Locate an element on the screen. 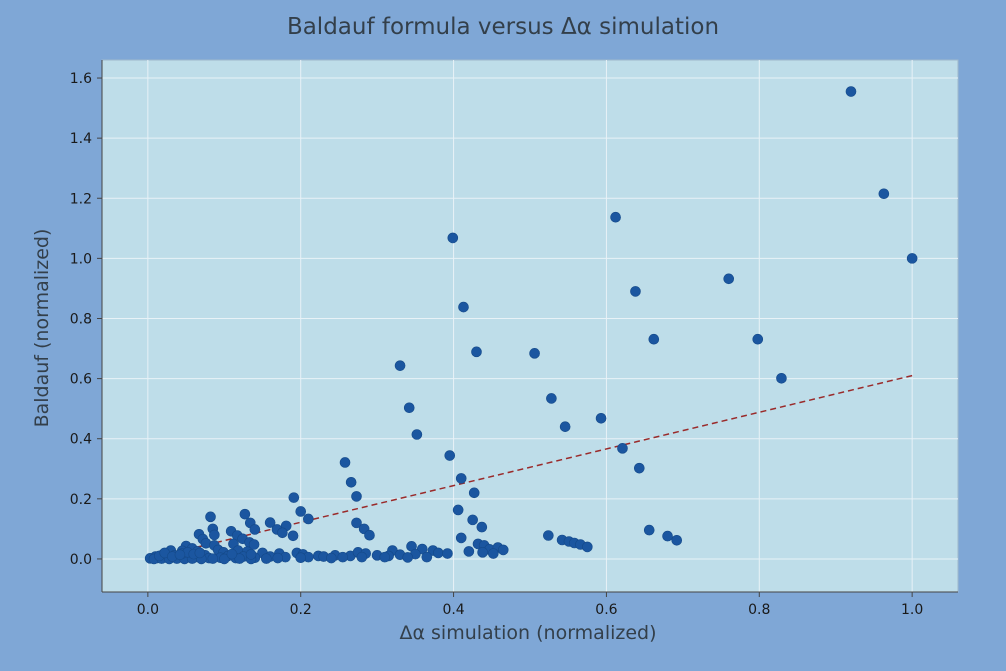  x-tick-label: 0.8 is located at coordinates (759, 610).